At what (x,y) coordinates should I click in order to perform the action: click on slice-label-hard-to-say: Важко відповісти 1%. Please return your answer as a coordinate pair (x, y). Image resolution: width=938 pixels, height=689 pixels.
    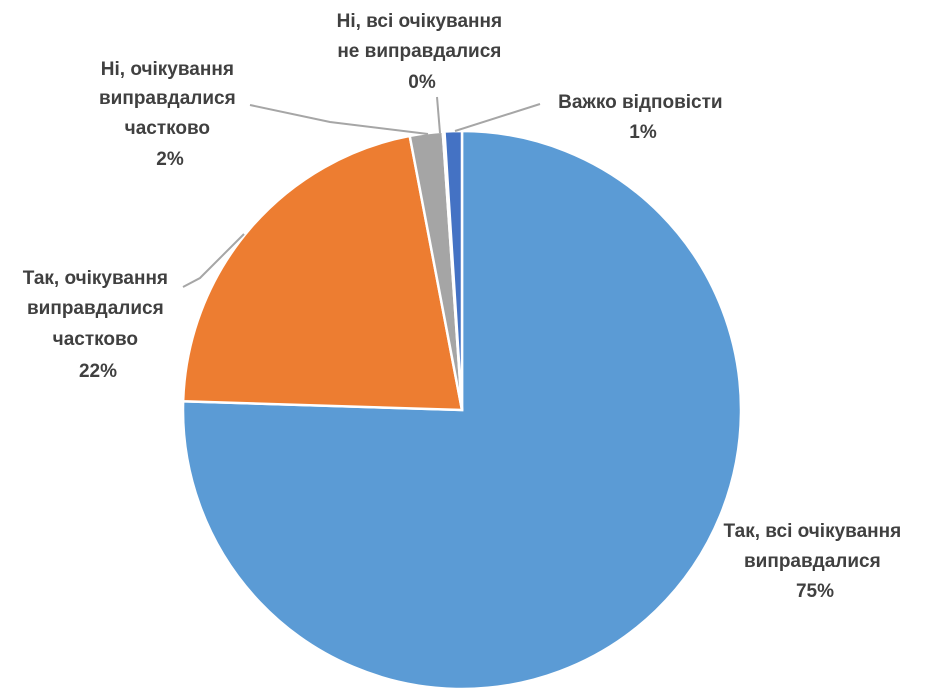
    Looking at the image, I should click on (643, 117).